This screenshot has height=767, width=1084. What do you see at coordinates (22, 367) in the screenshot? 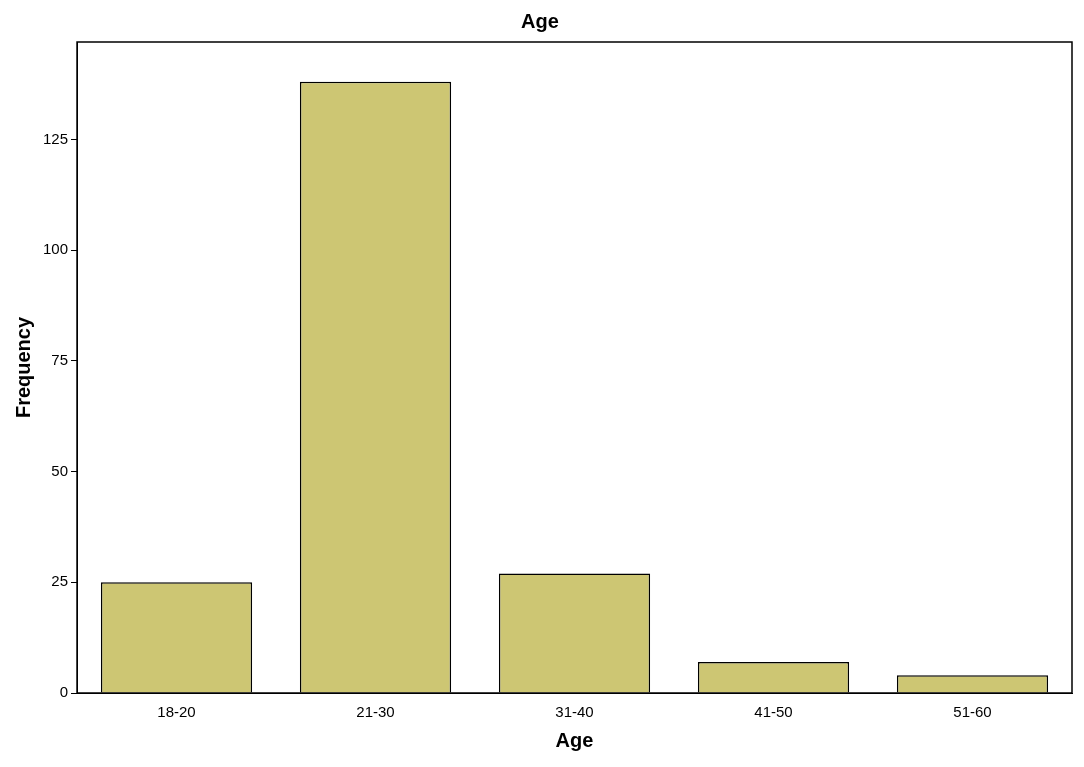
I see `y-axis-title: Frequency` at bounding box center [22, 367].